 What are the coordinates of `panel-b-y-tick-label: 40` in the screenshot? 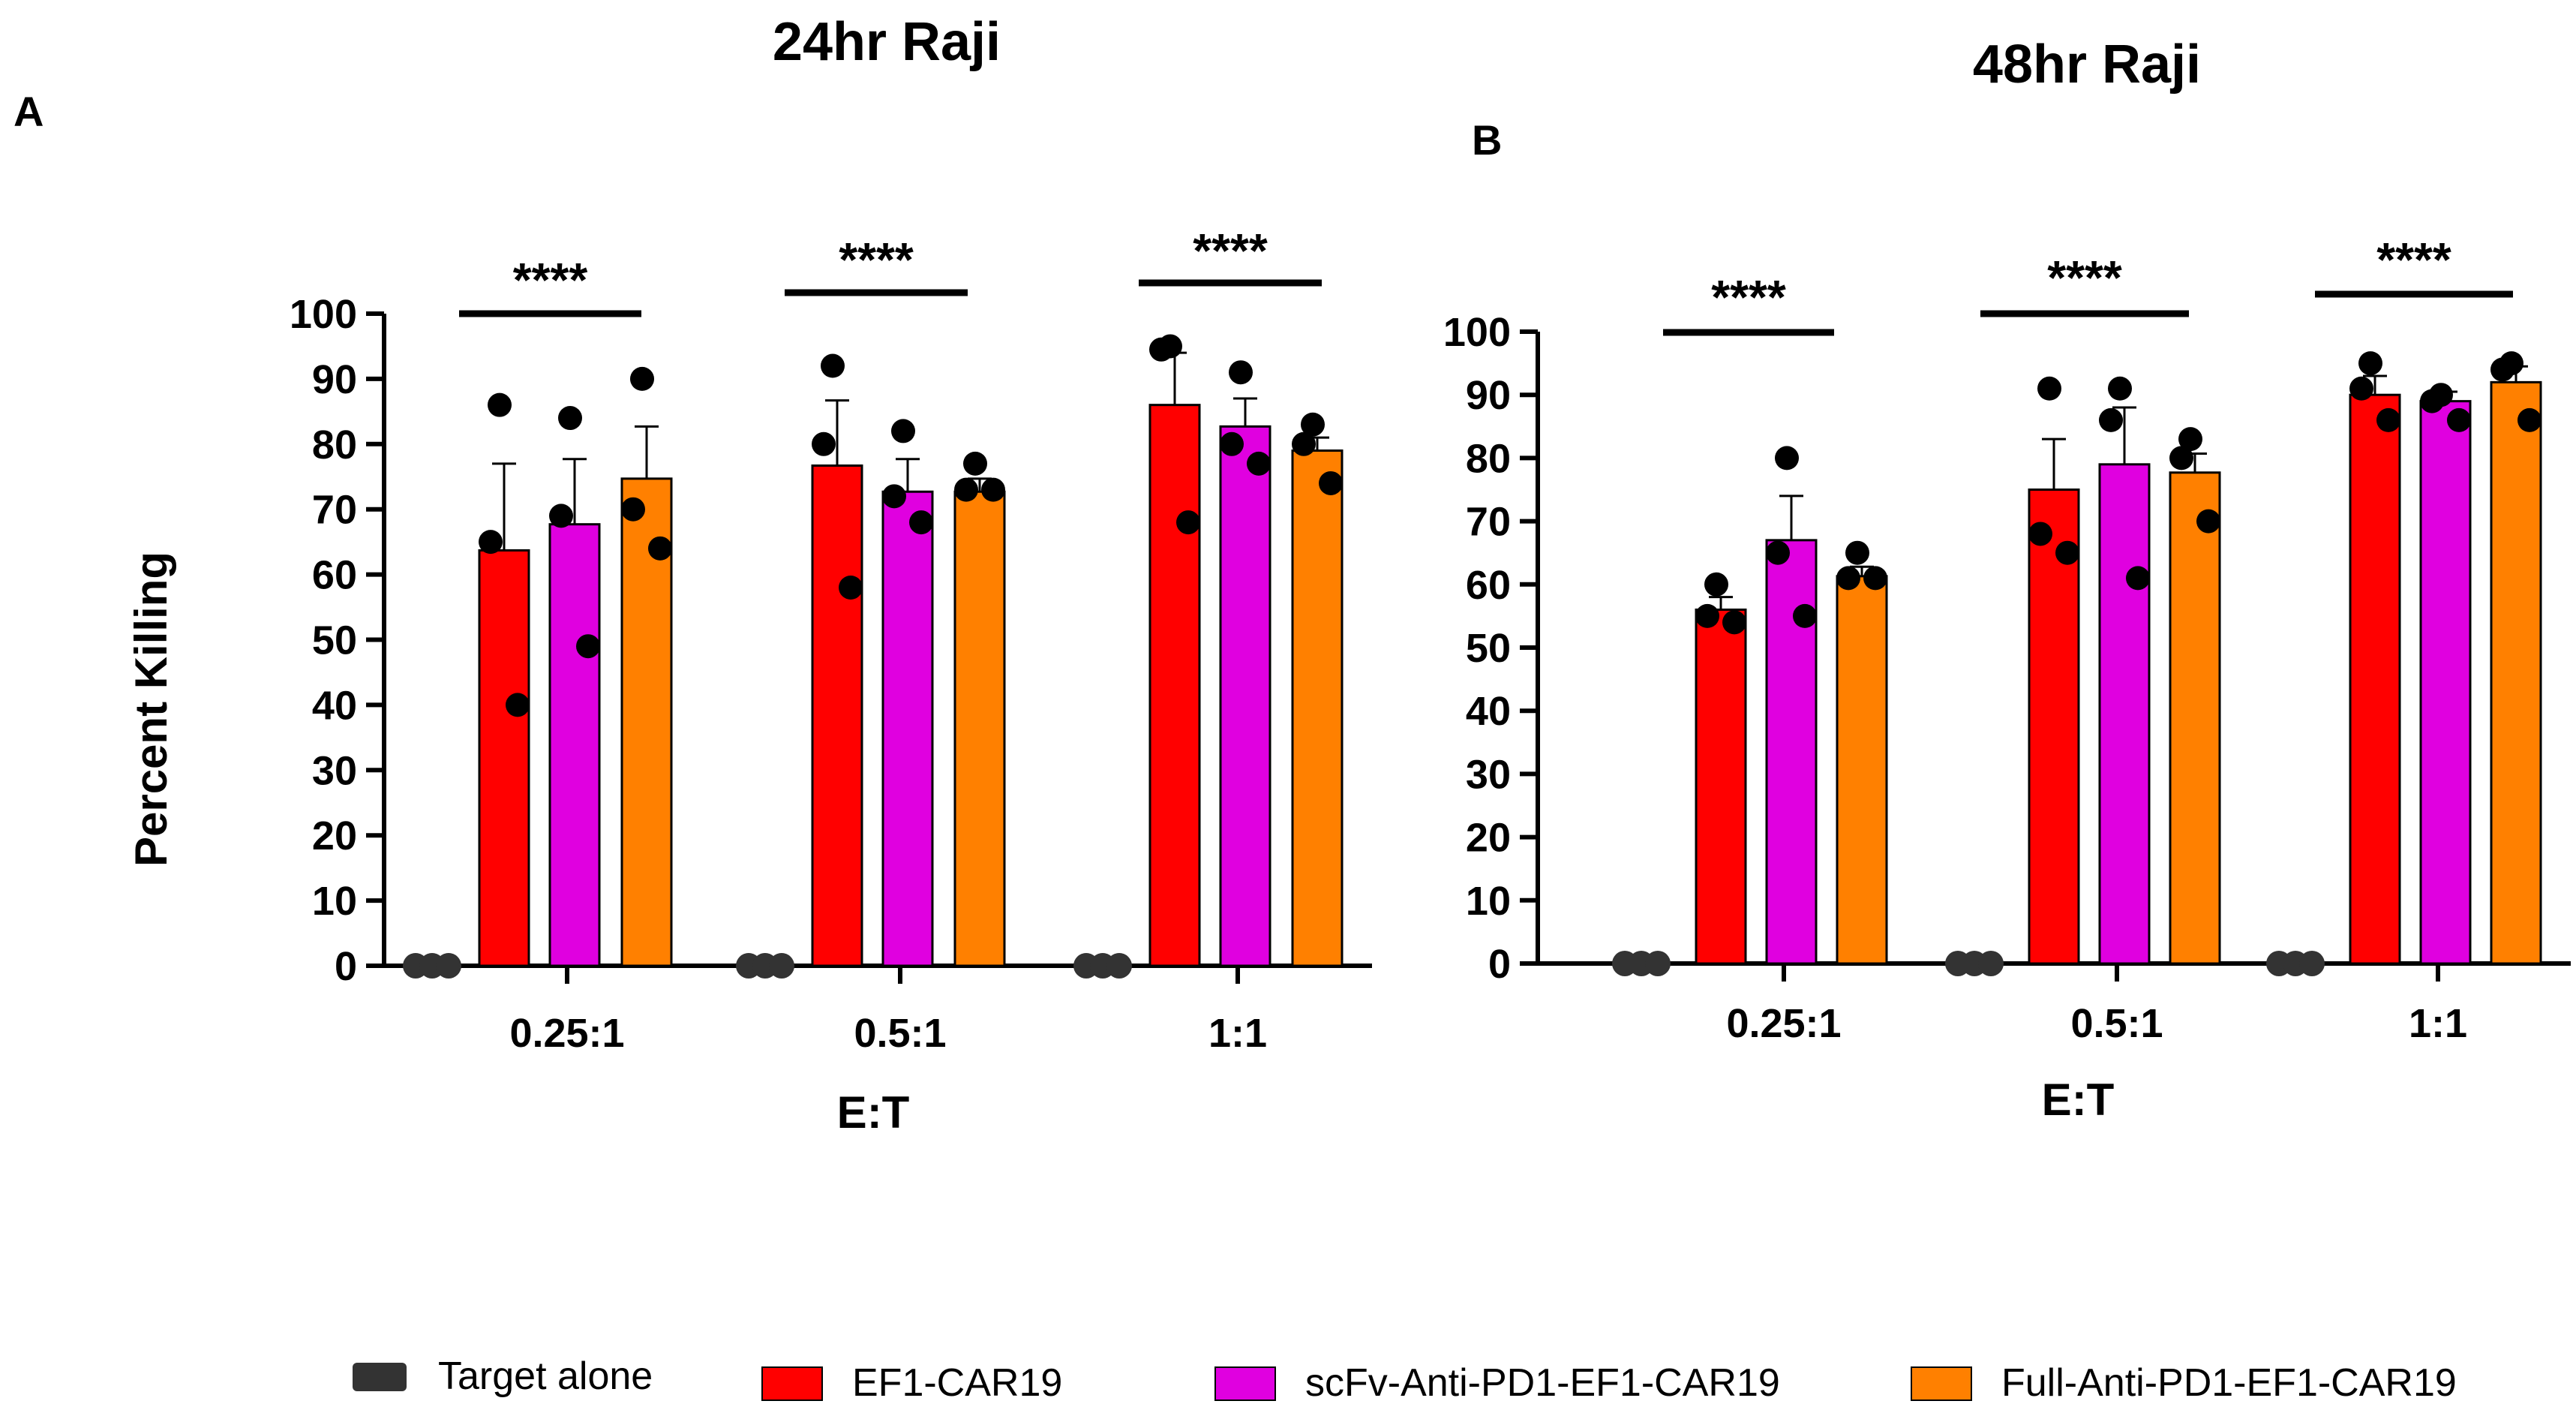 It's located at (1488, 711).